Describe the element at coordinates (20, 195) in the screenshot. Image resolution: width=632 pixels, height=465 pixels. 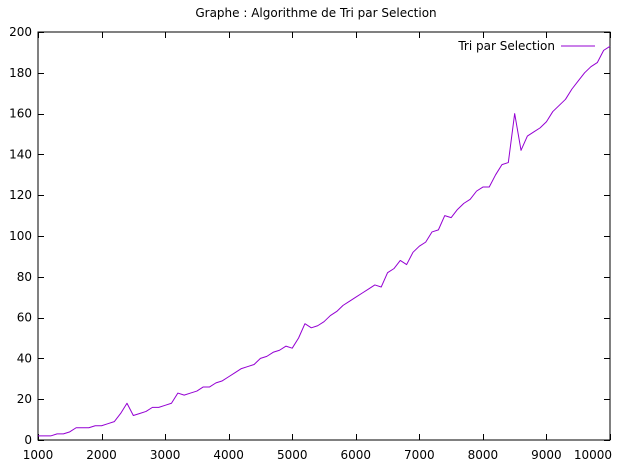
I see `y-tick-label-120: 120` at that location.